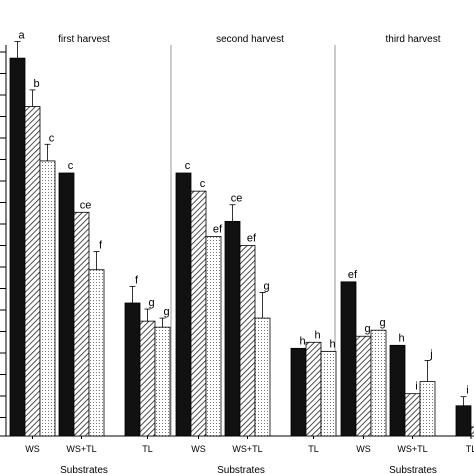 The height and width of the screenshot is (474, 474). What do you see at coordinates (430, 354) in the screenshot?
I see `significance-letter: j` at bounding box center [430, 354].